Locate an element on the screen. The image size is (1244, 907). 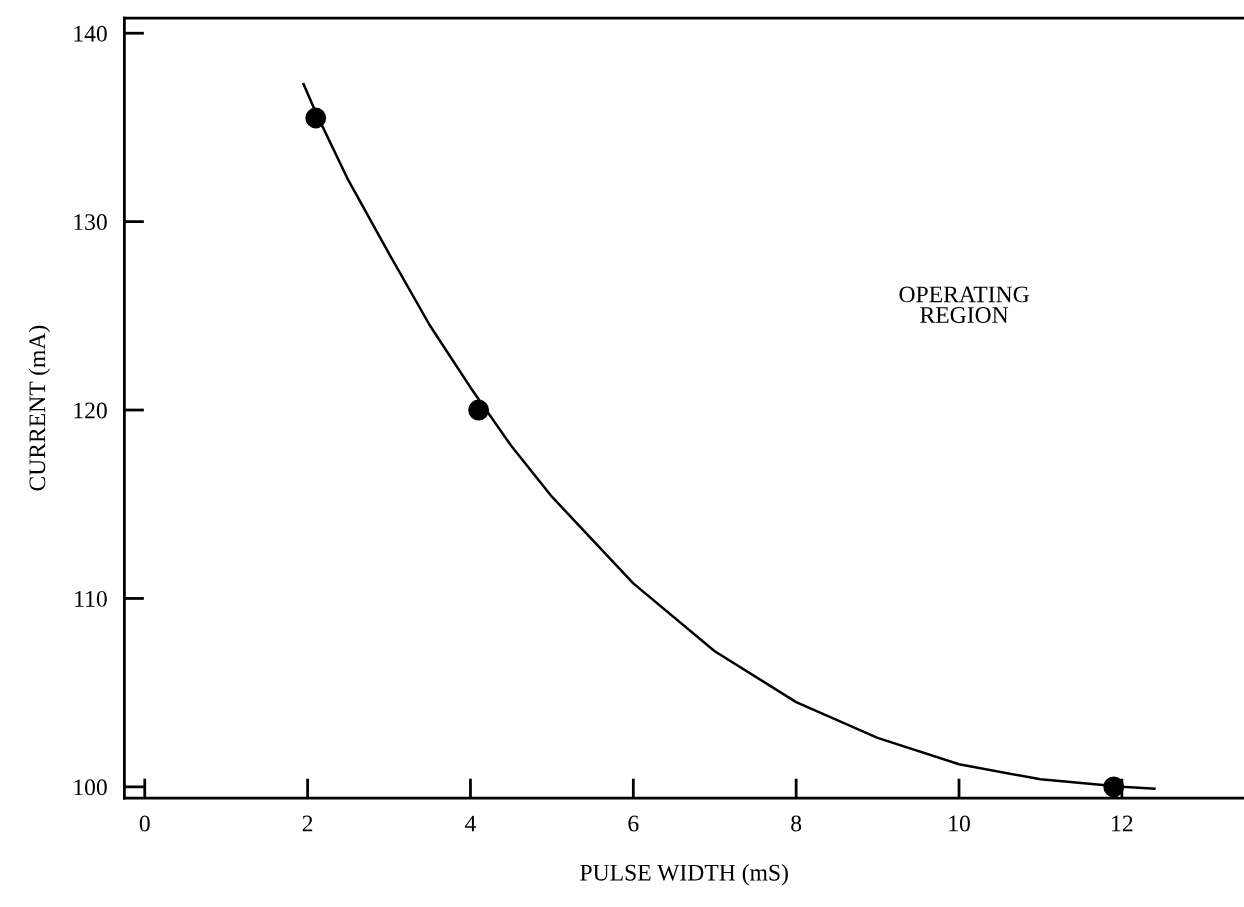
y-axis-title: CURRENT (mA) is located at coordinates (39, 408).